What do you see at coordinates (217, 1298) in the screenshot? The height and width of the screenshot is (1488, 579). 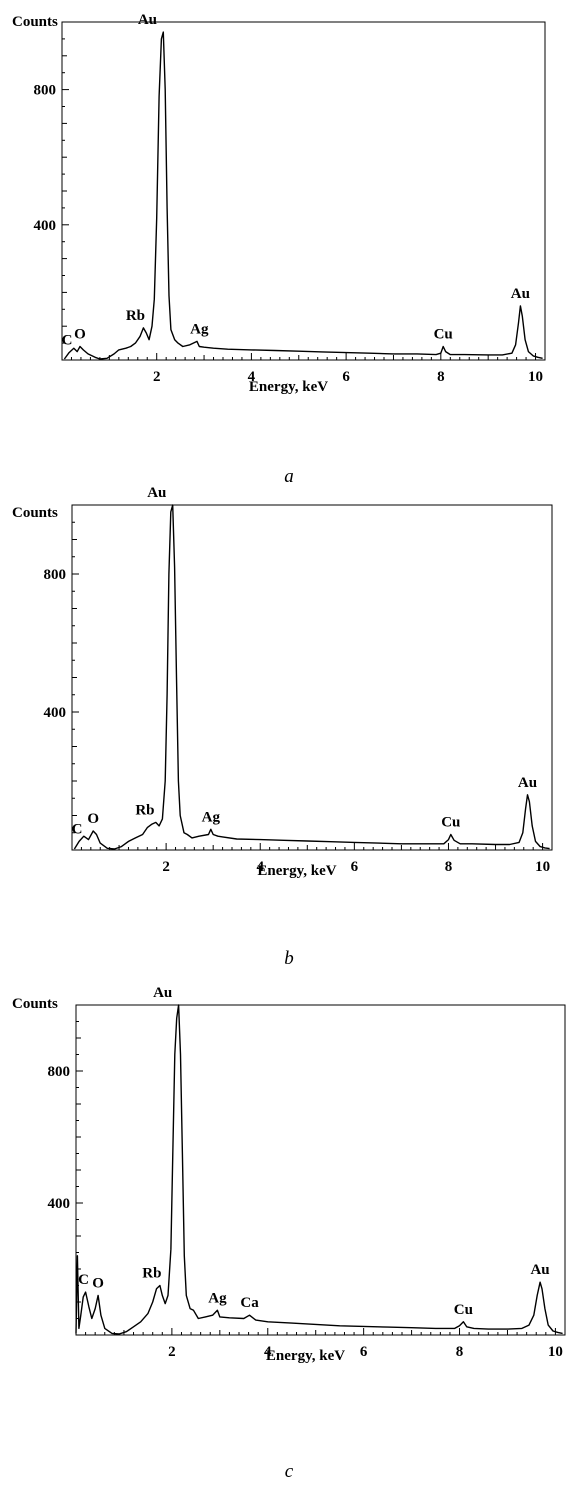 I see `chart-c-peak-label-ag-4: Ag` at bounding box center [217, 1298].